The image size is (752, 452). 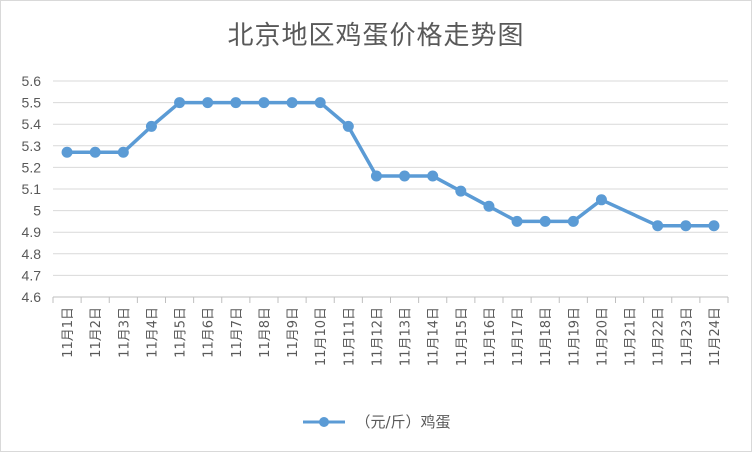 I want to click on x-tick-label: 11月1日, so click(x=68, y=332).